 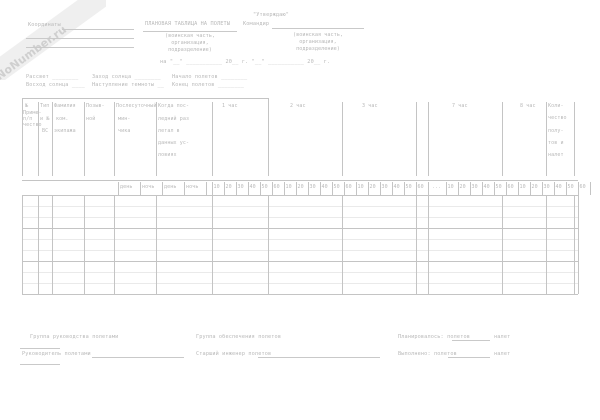 What do you see at coordinates (318, 28) in the screenshot?
I see `commander-line` at bounding box center [318, 28].